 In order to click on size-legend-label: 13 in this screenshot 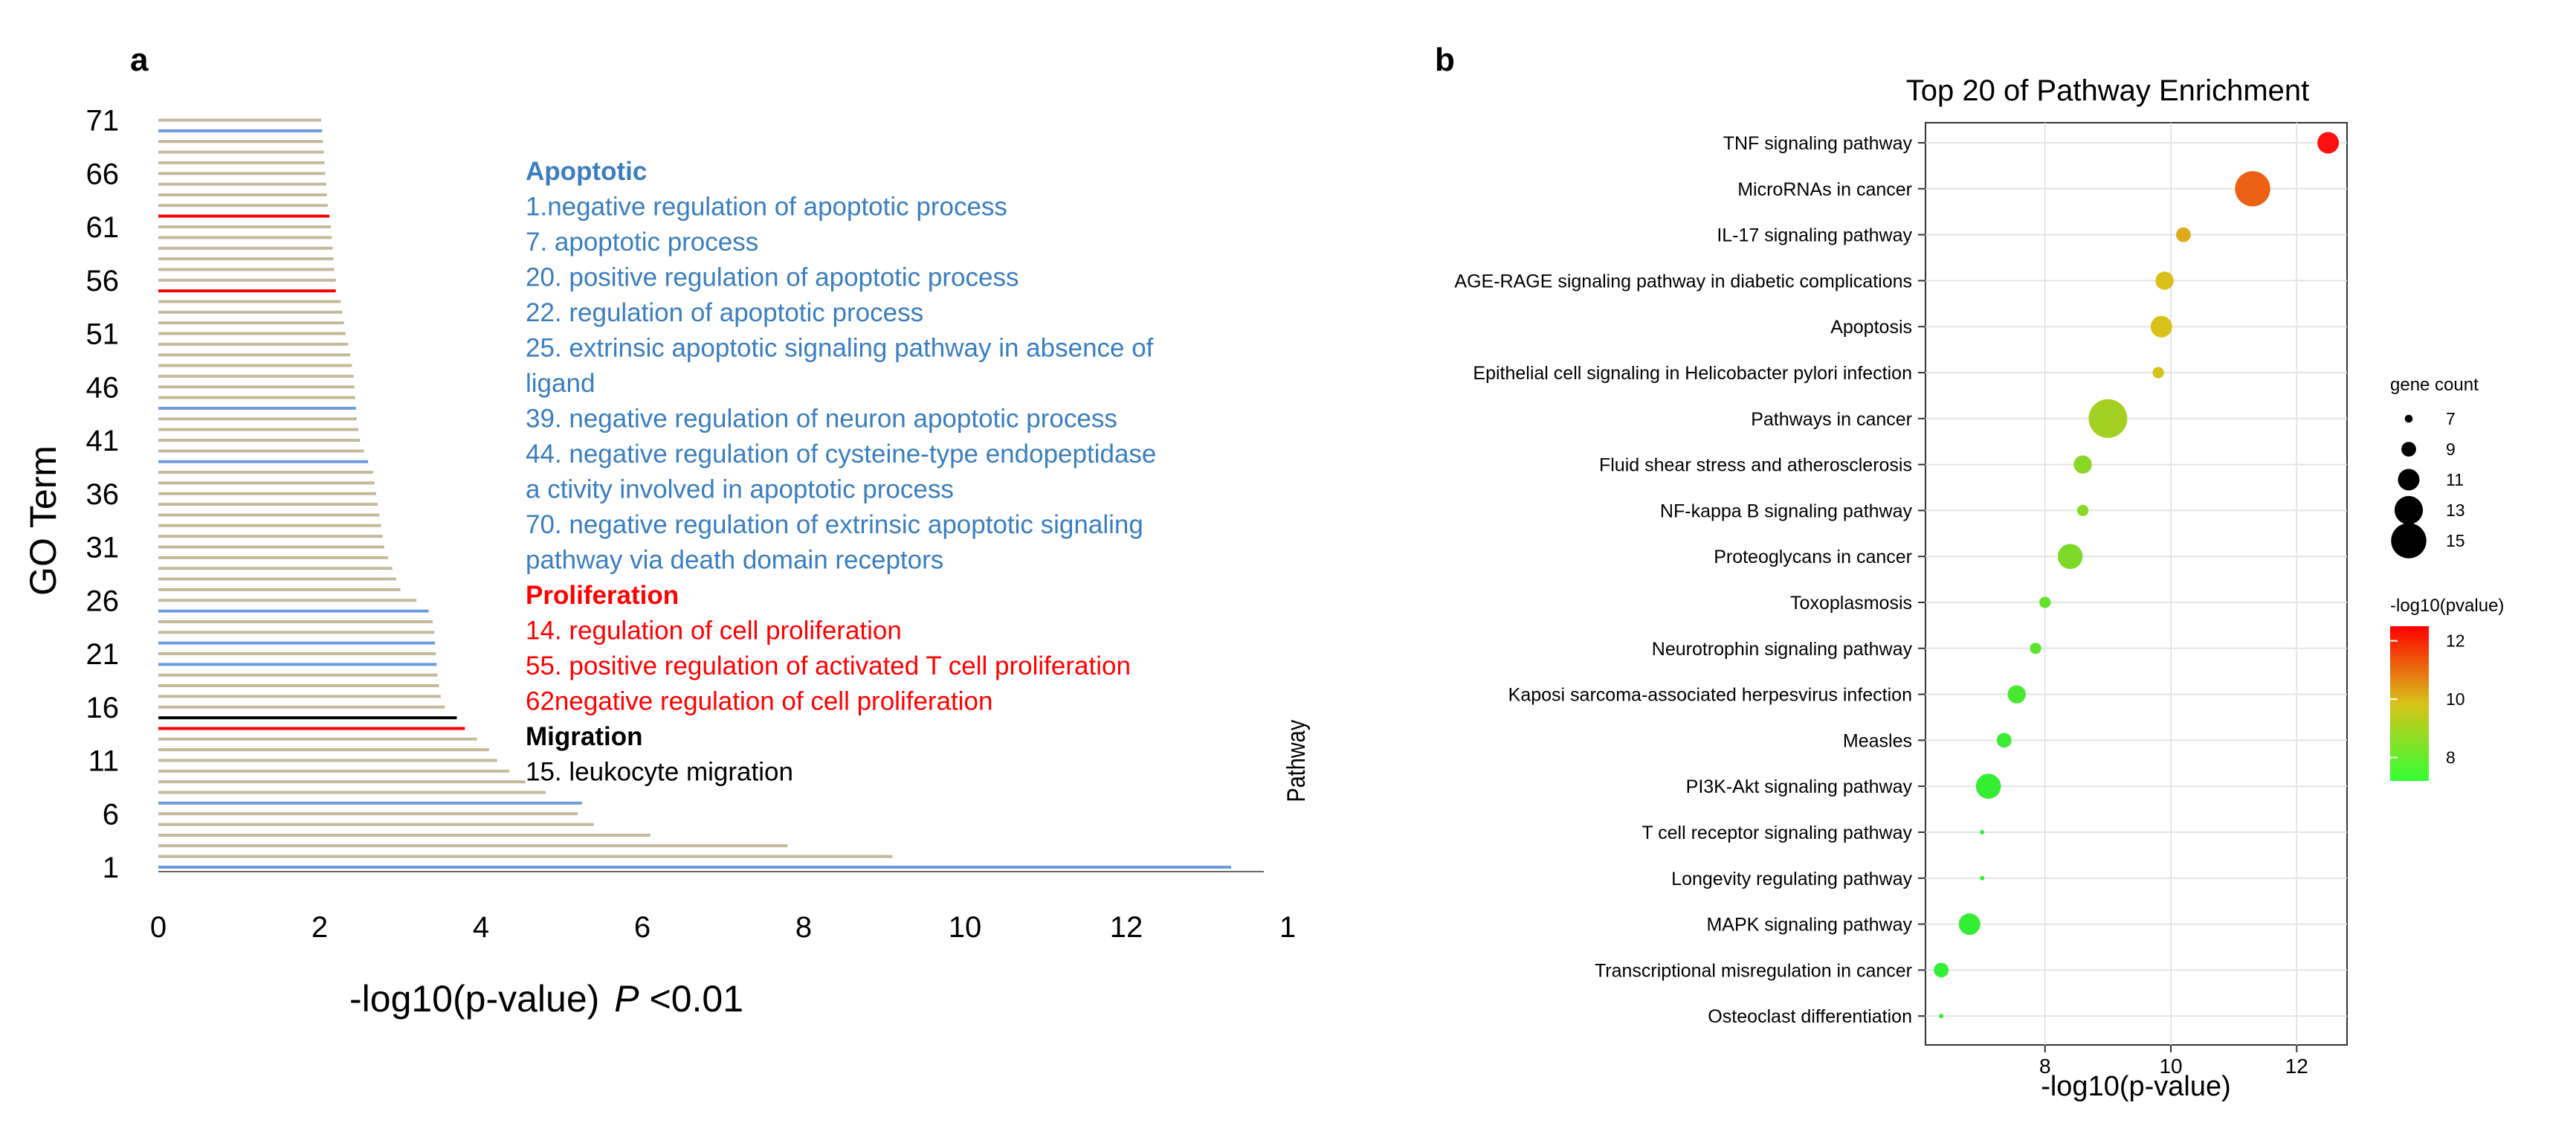, I will do `click(2455, 510)`.